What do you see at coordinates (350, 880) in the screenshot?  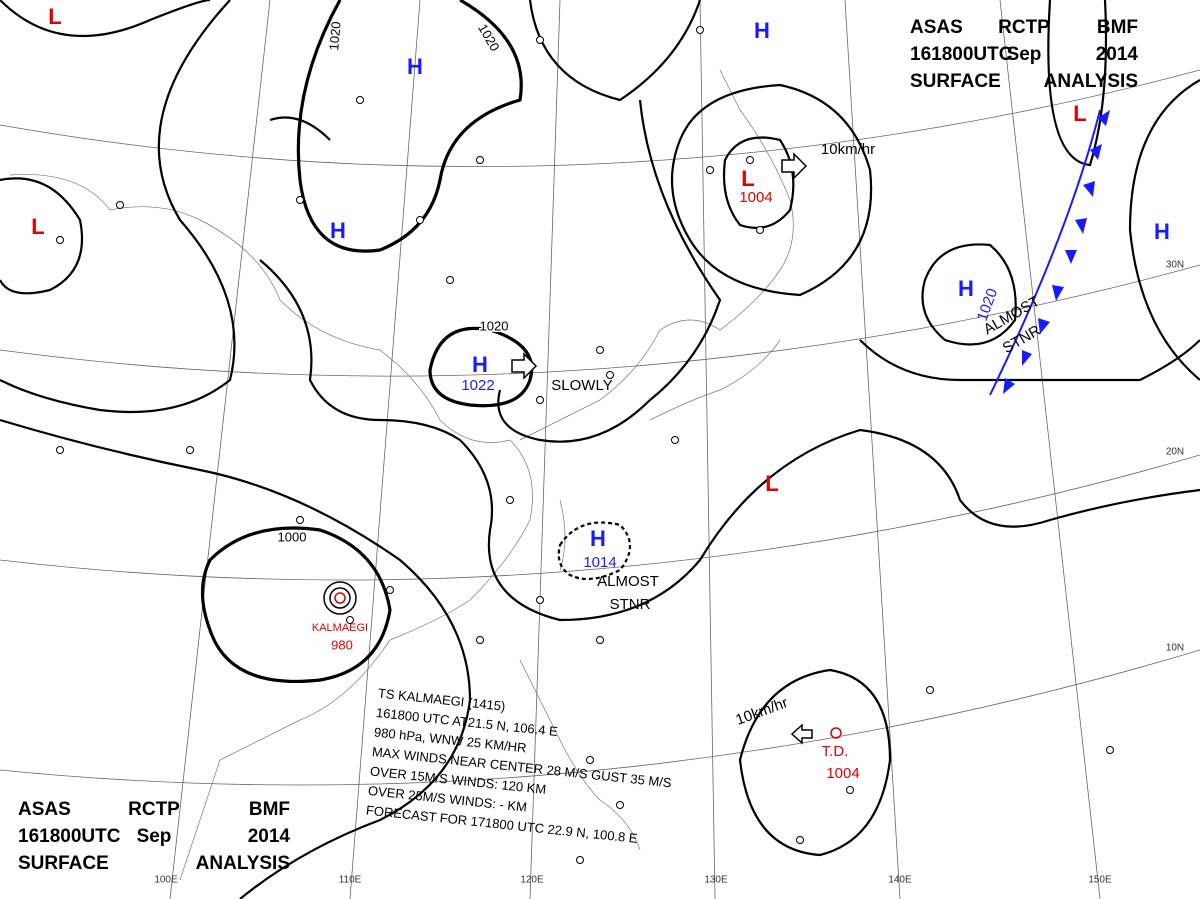 I see `longitude-label: 110E` at bounding box center [350, 880].